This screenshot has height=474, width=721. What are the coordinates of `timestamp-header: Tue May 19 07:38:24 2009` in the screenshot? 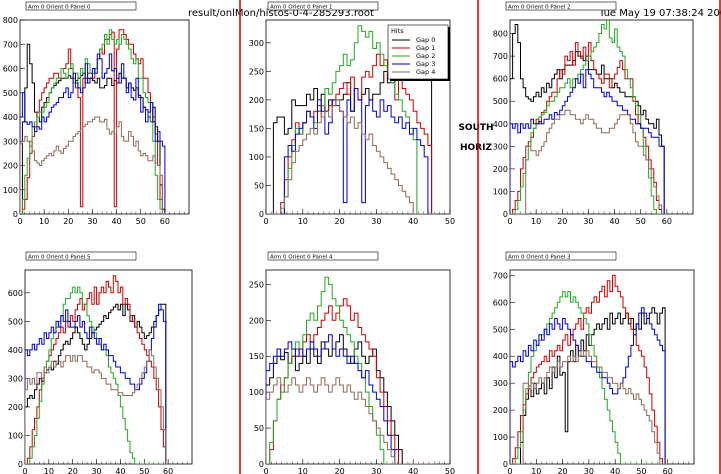 It's located at (660, 13).